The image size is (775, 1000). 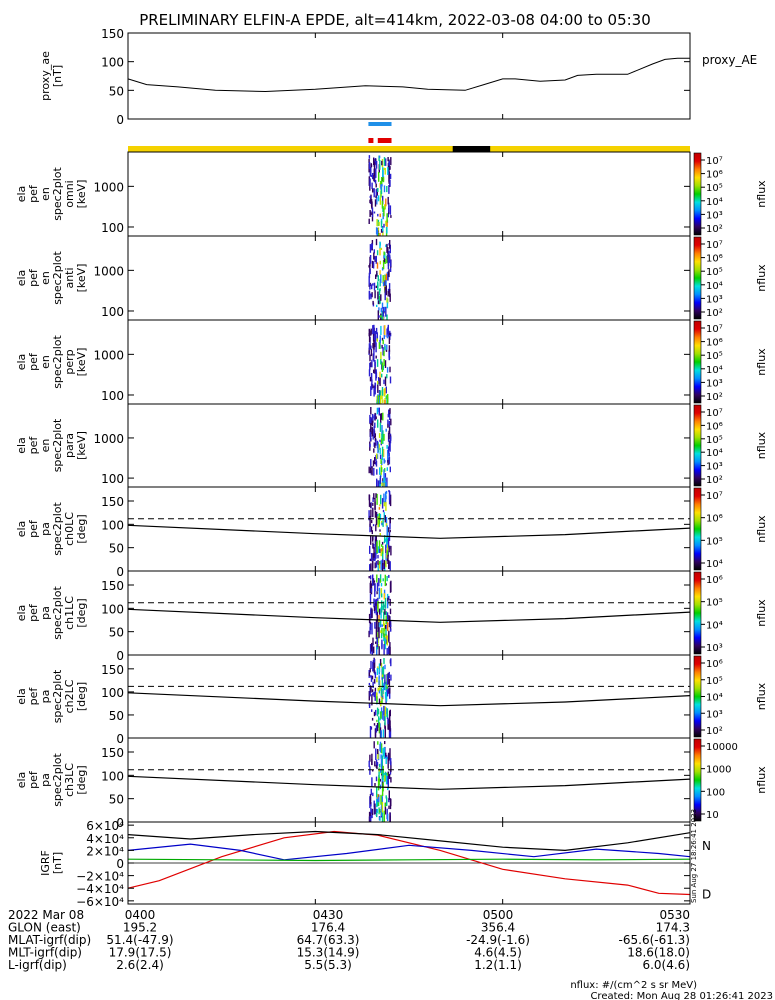 What do you see at coordinates (45, 953) in the screenshot?
I see `x-axis-row-label: MLT-igrf(dip)` at bounding box center [45, 953].